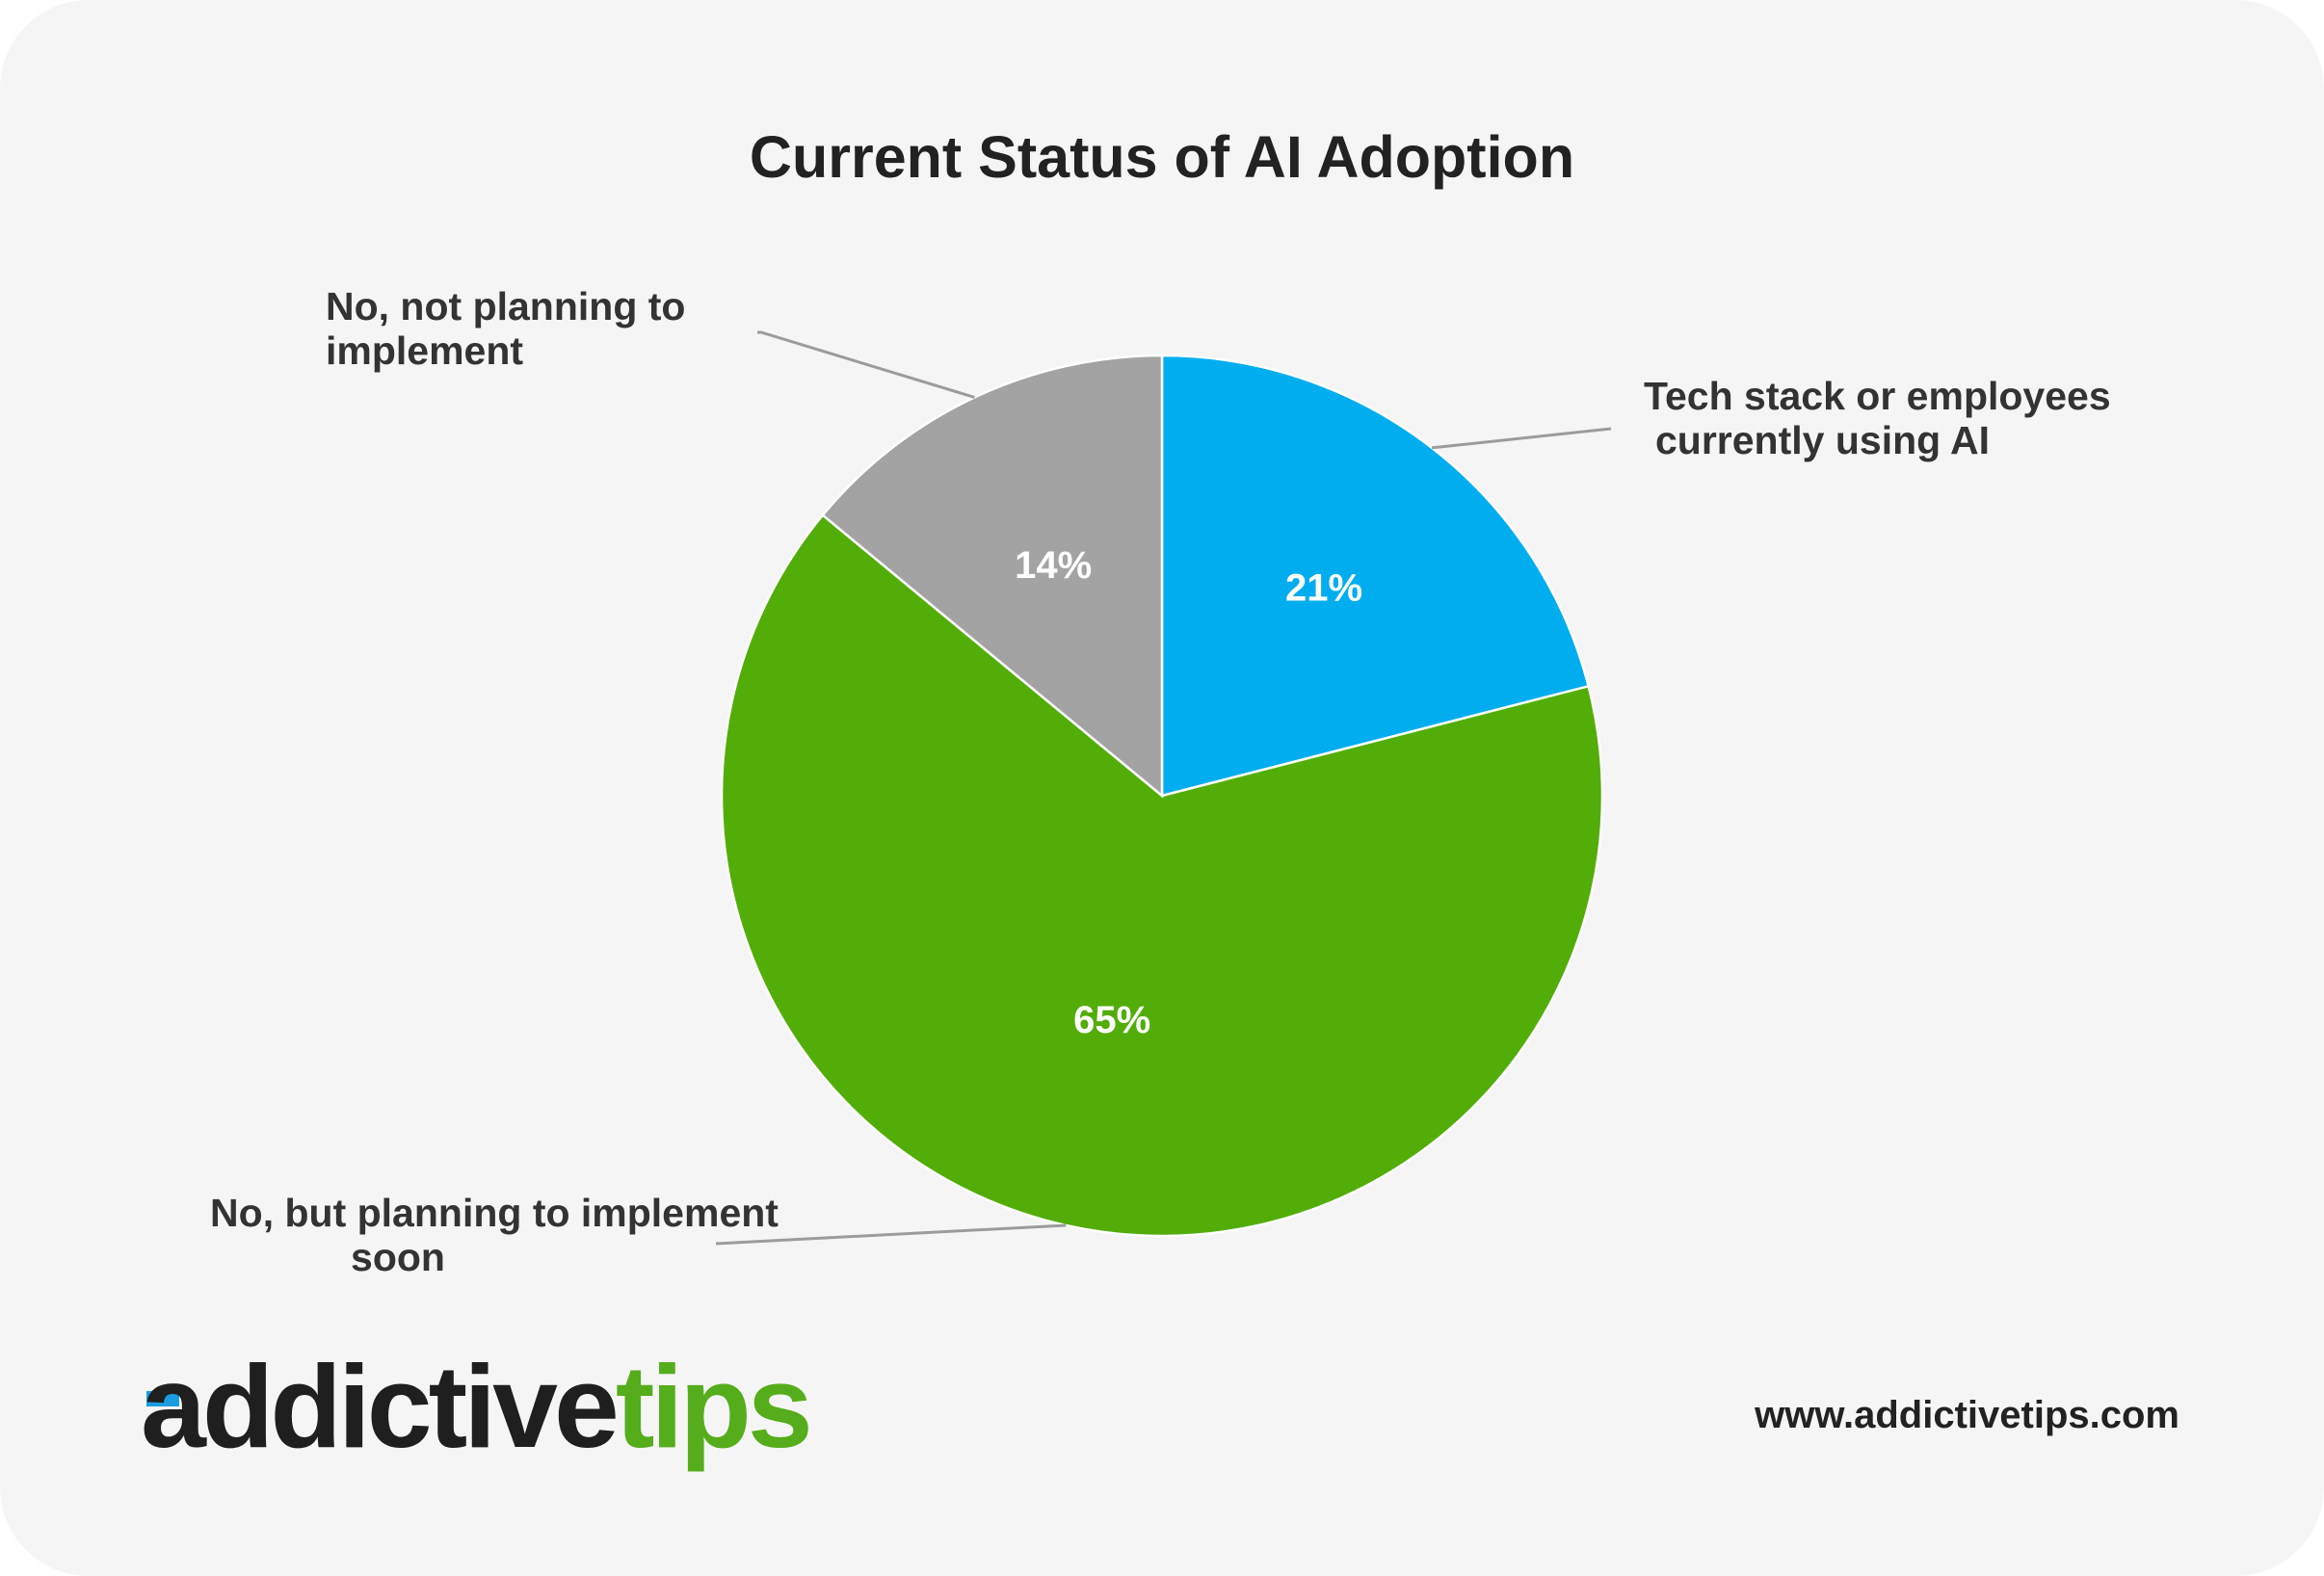  I want to click on logo-word-addictive: addictive, so click(381, 1407).